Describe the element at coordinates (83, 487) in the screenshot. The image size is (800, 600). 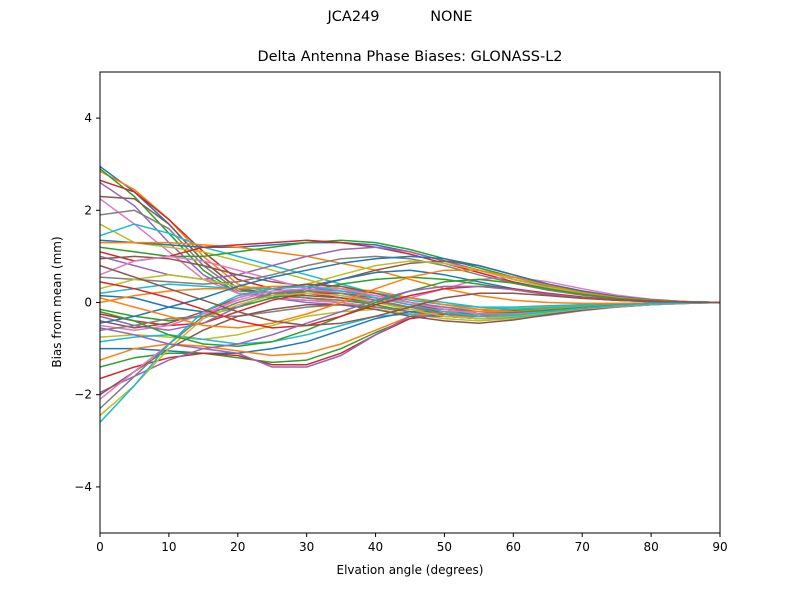
I see `y-tick-label: −4` at that location.